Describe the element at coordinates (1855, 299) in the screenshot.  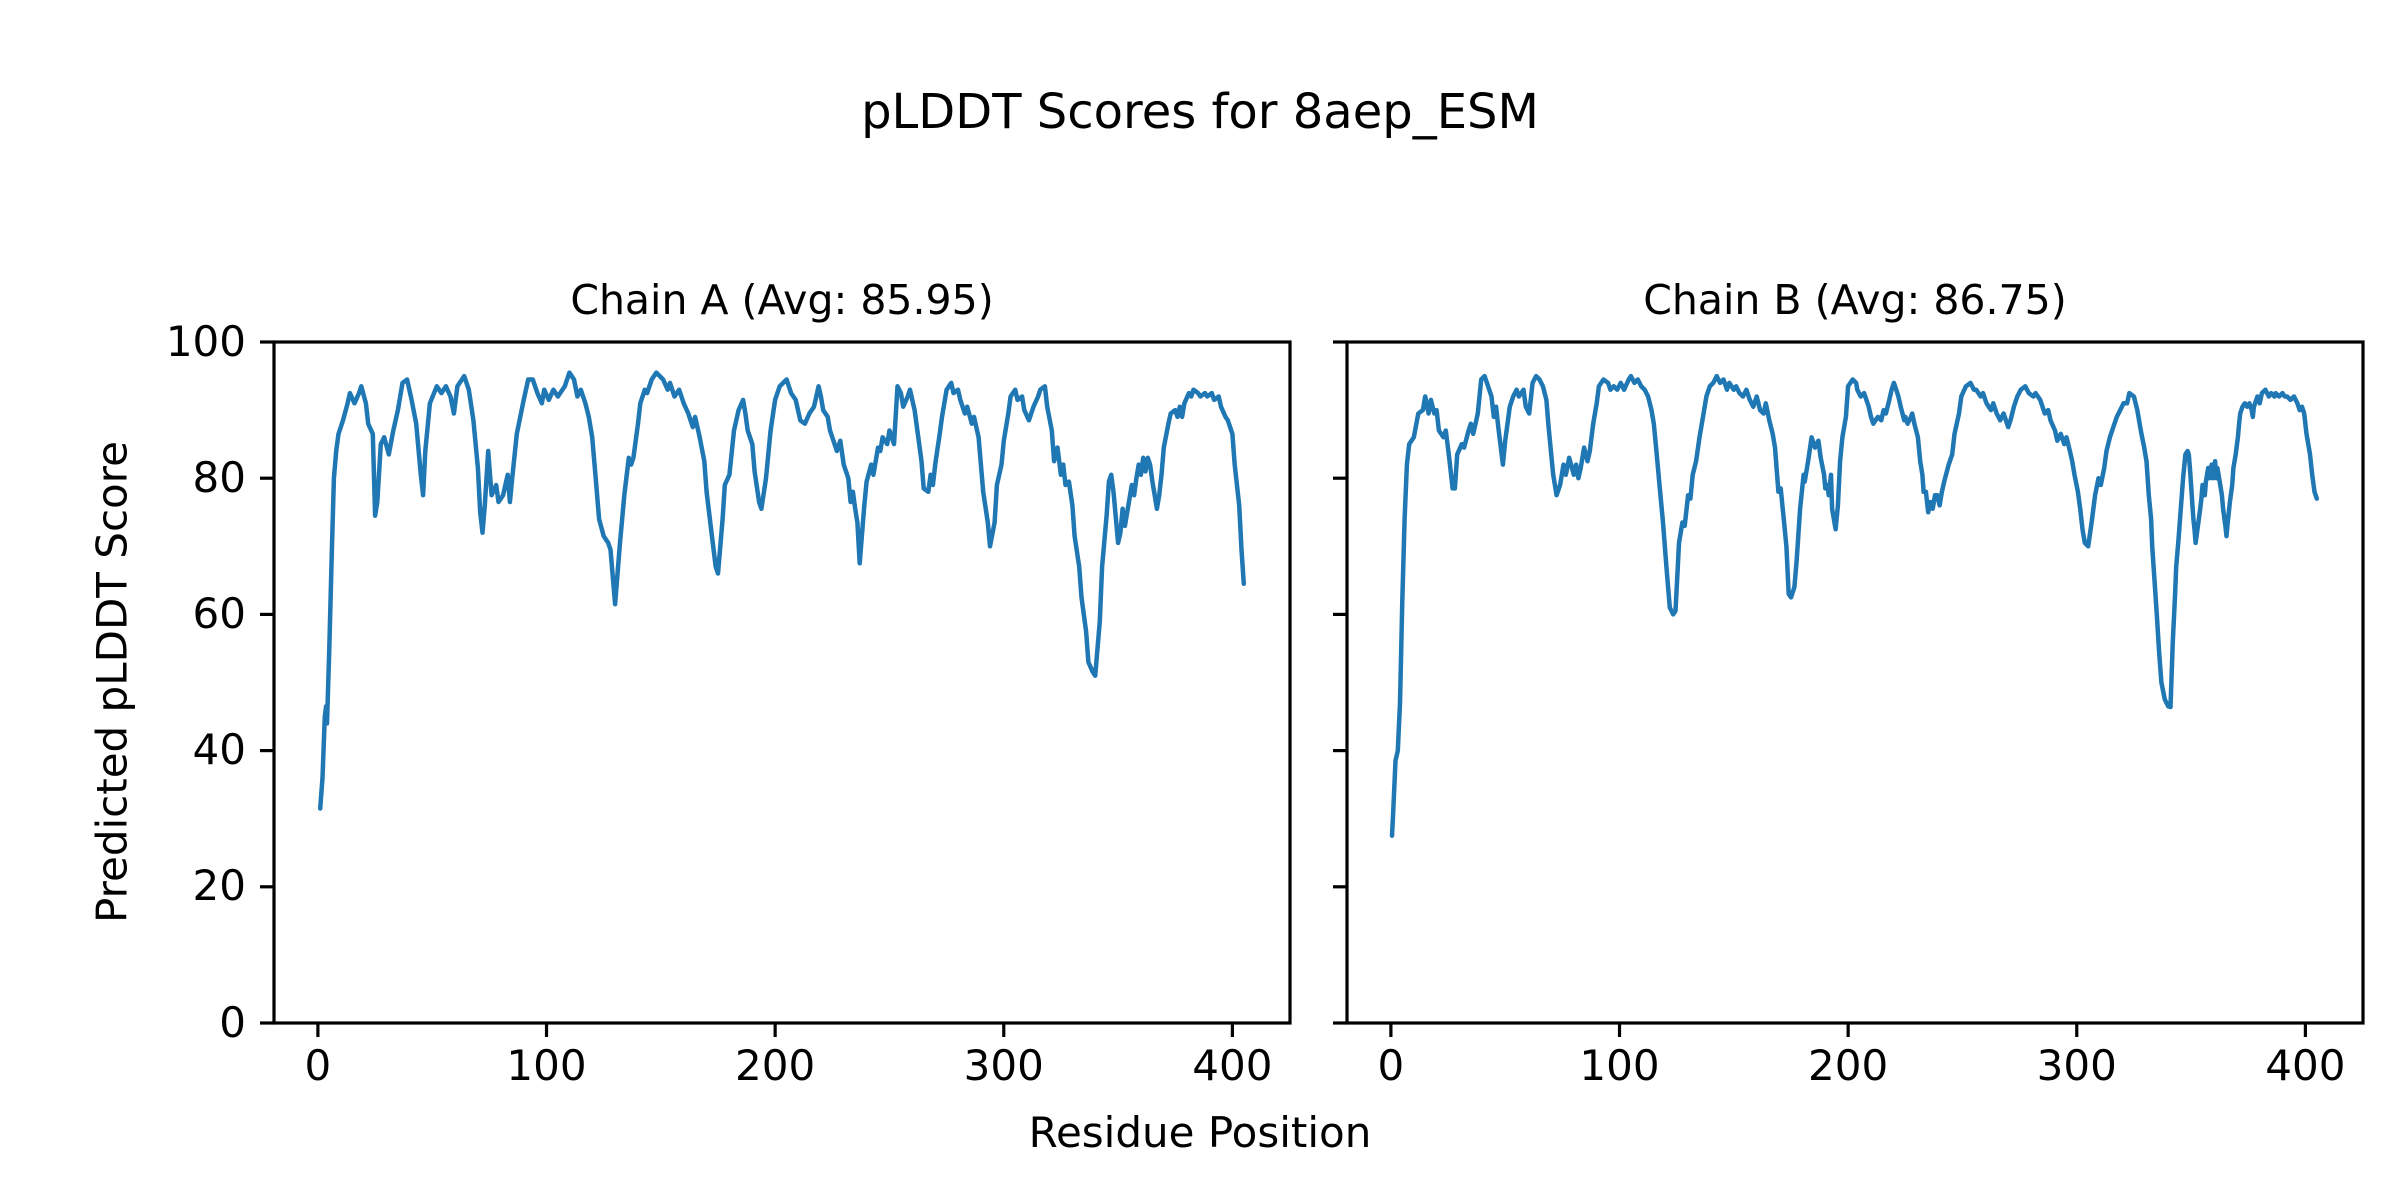
I see `subplot-chain-b-title: Chain B (Avg: 86.75)` at that location.